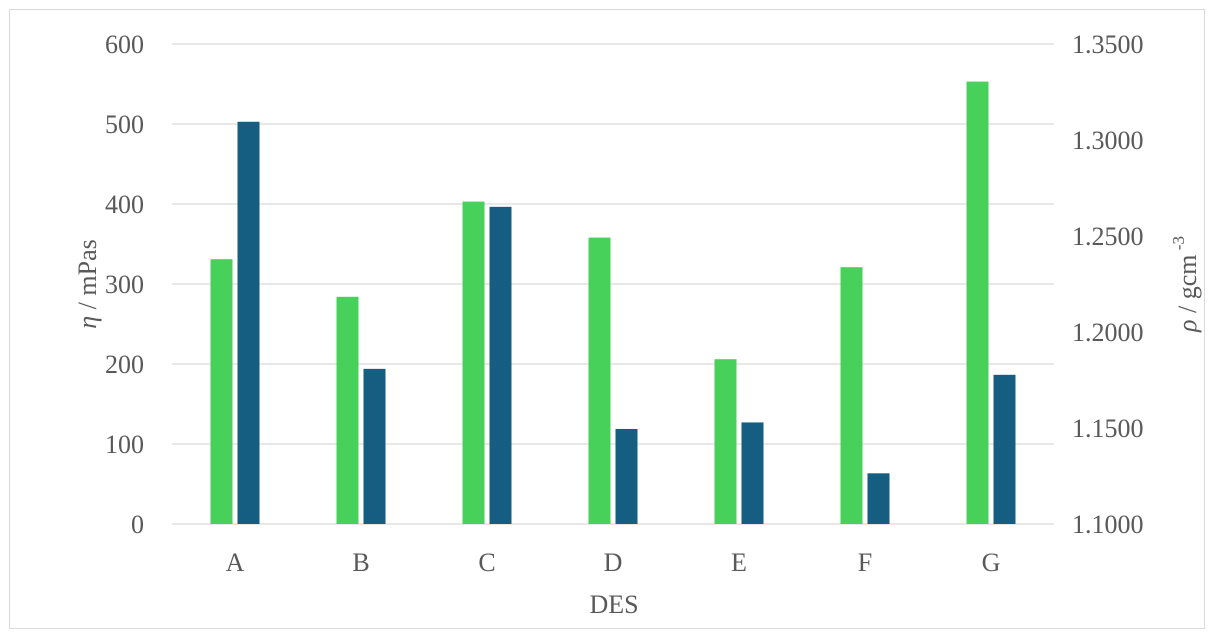  What do you see at coordinates (235, 562) in the screenshot?
I see `x-tick-label: A` at bounding box center [235, 562].